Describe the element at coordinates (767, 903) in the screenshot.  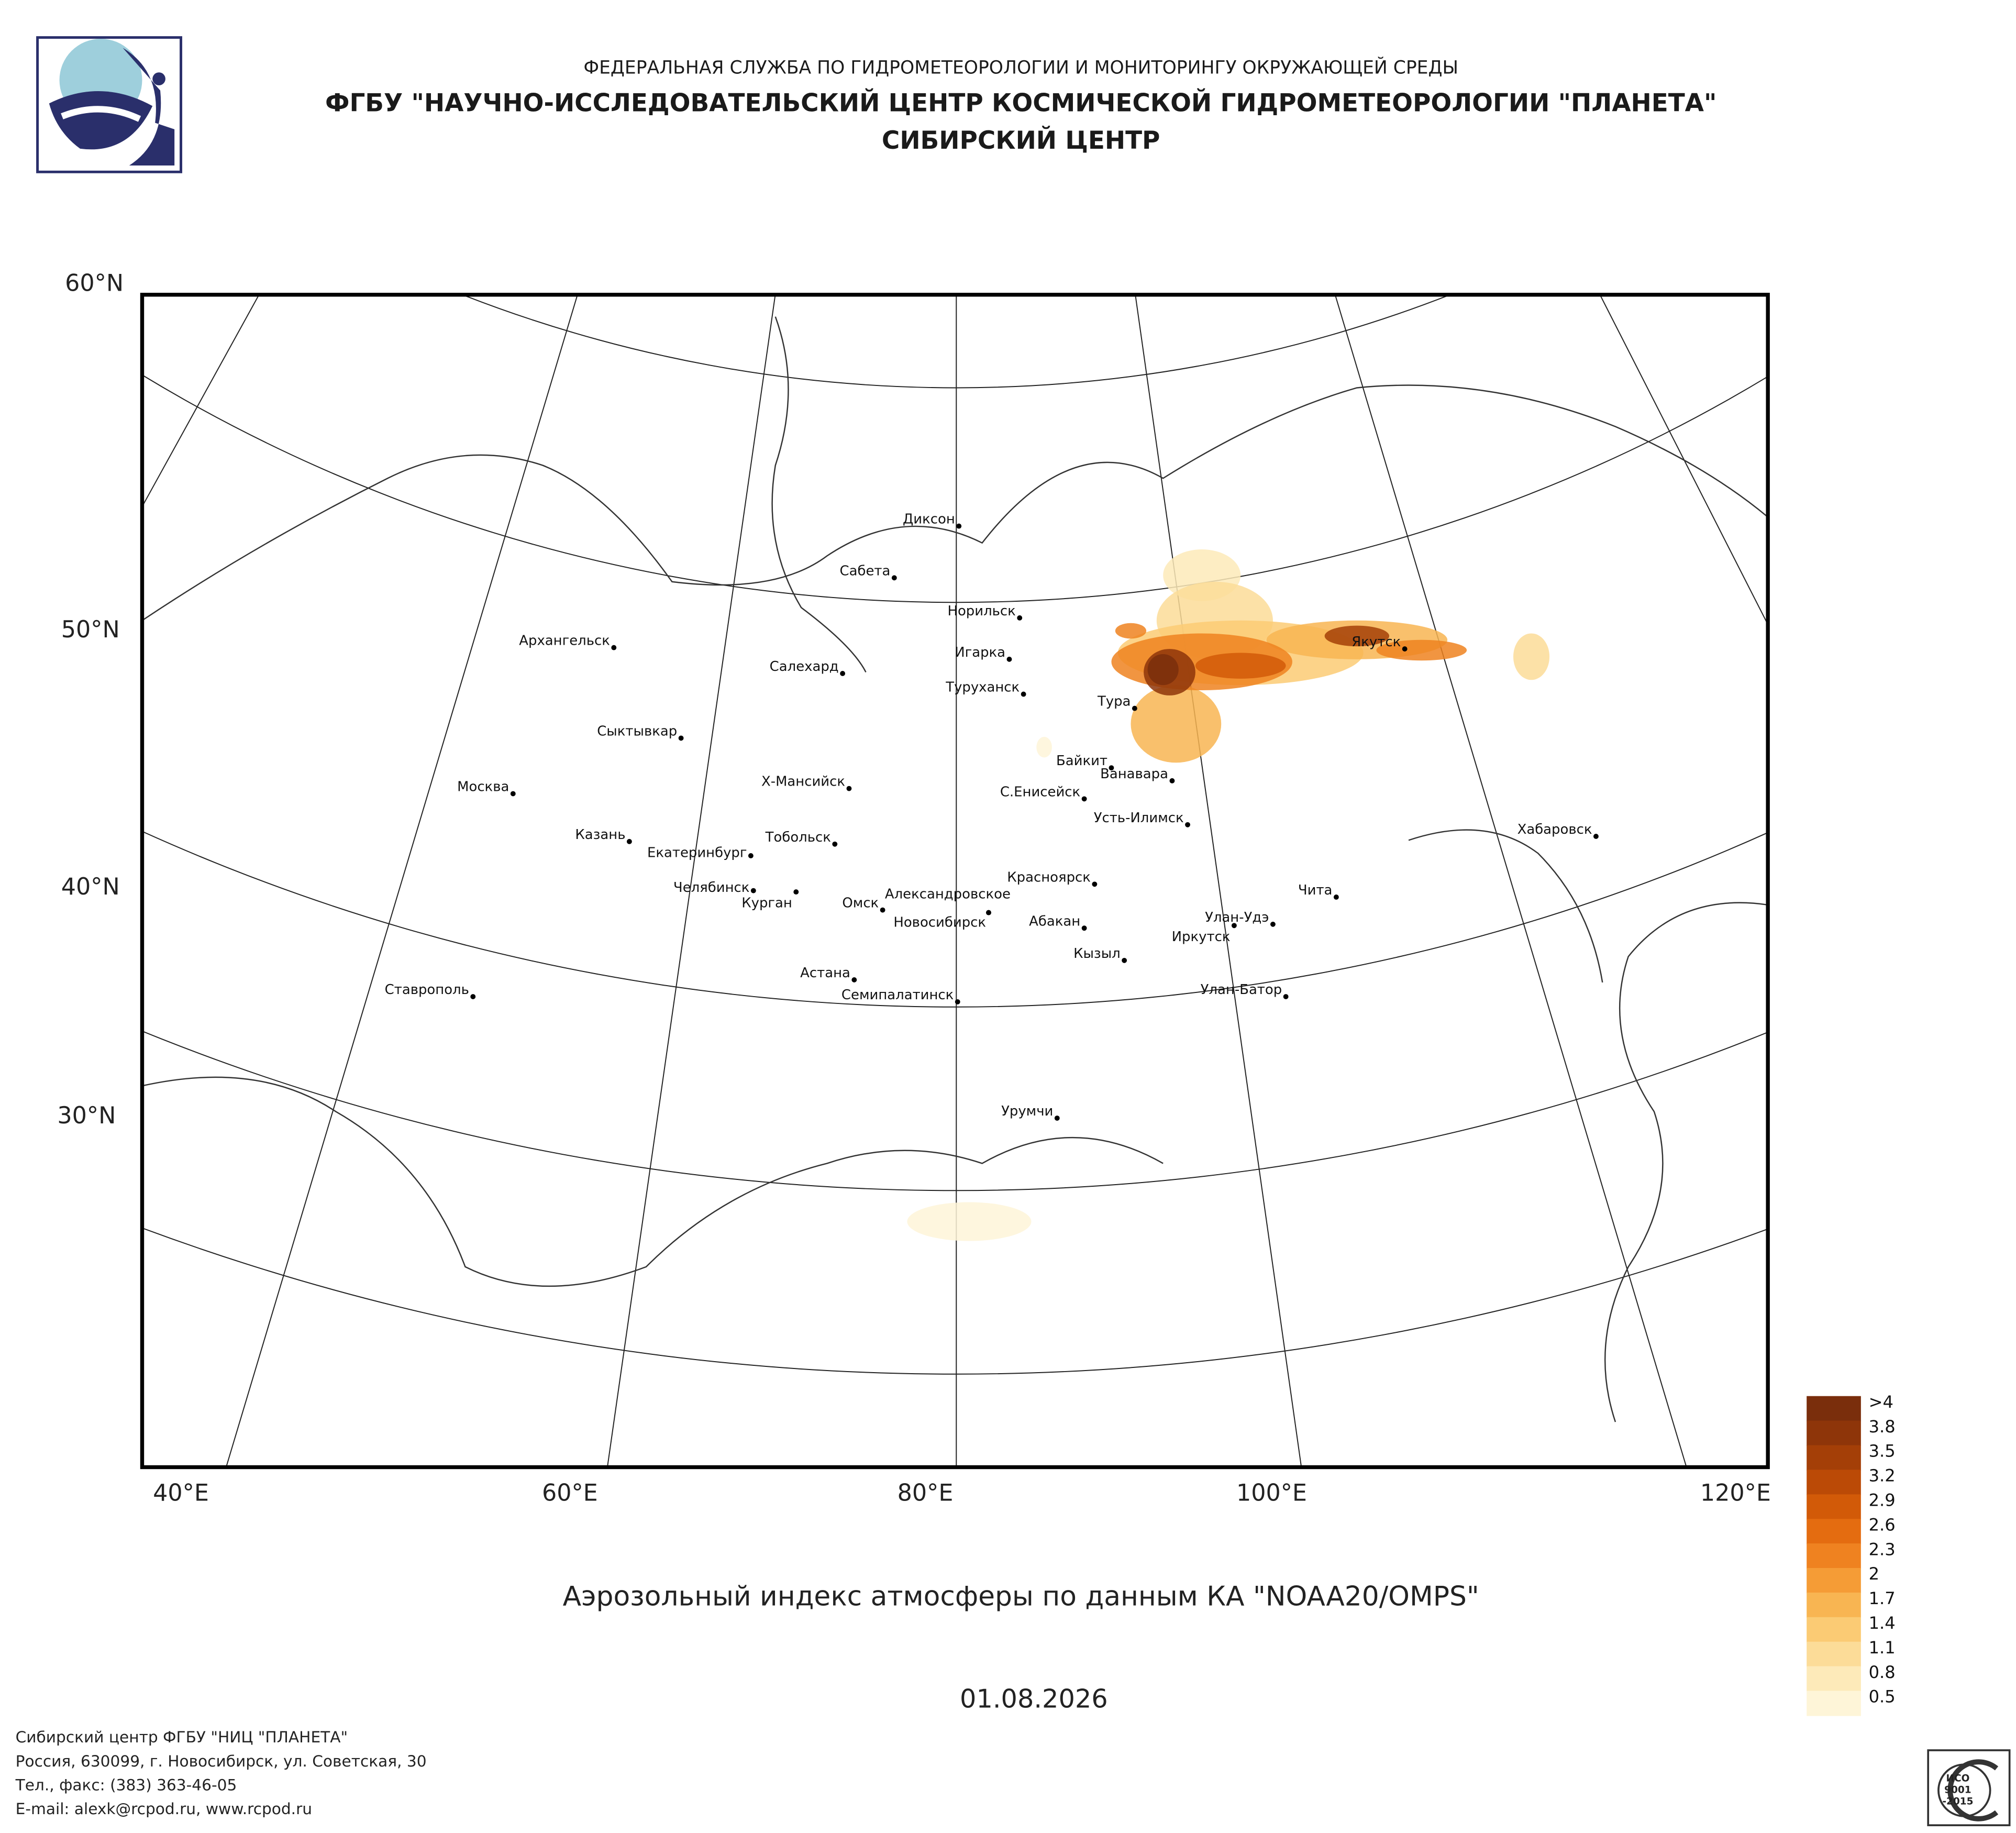
I see `city-label: Курган` at that location.